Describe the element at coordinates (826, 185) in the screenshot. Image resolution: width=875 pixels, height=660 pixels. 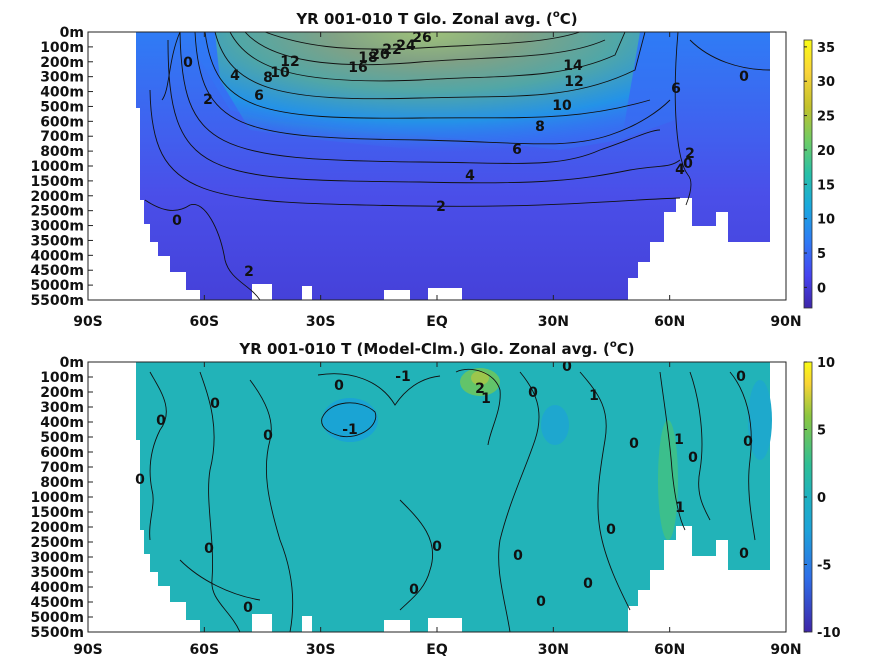
I see `colorbar-tick-label: 15` at that location.